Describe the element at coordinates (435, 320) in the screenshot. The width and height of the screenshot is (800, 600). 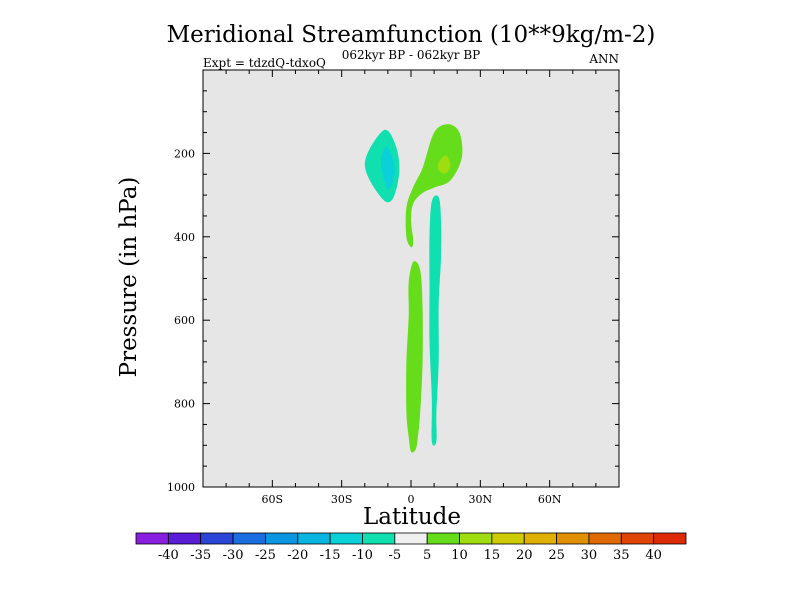
I see `contour-tropical-upper-negative` at that location.